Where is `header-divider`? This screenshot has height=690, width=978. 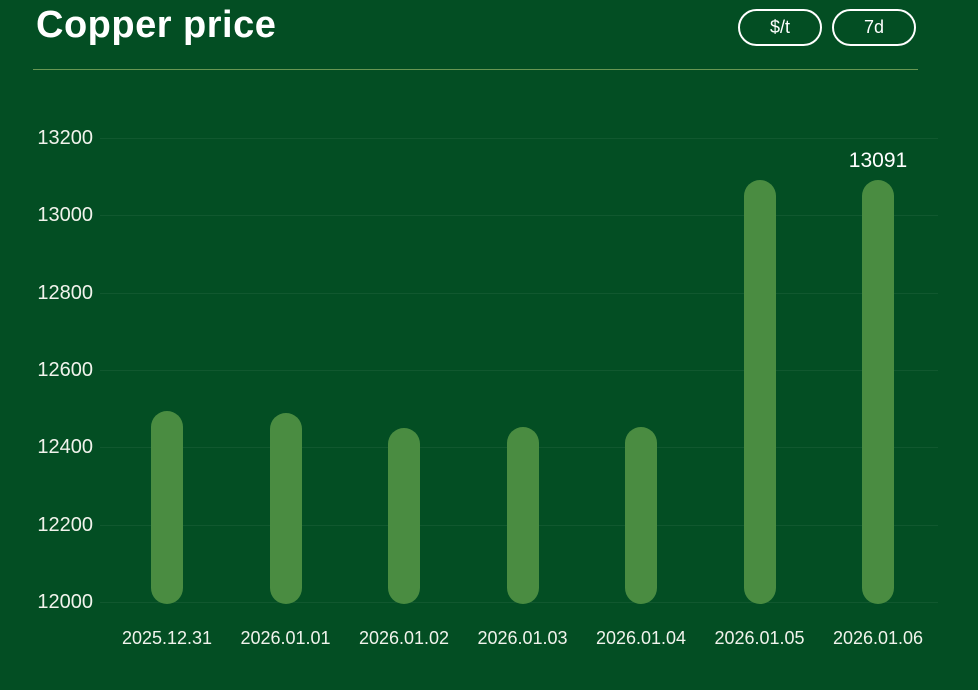
header-divider is located at coordinates (475, 69).